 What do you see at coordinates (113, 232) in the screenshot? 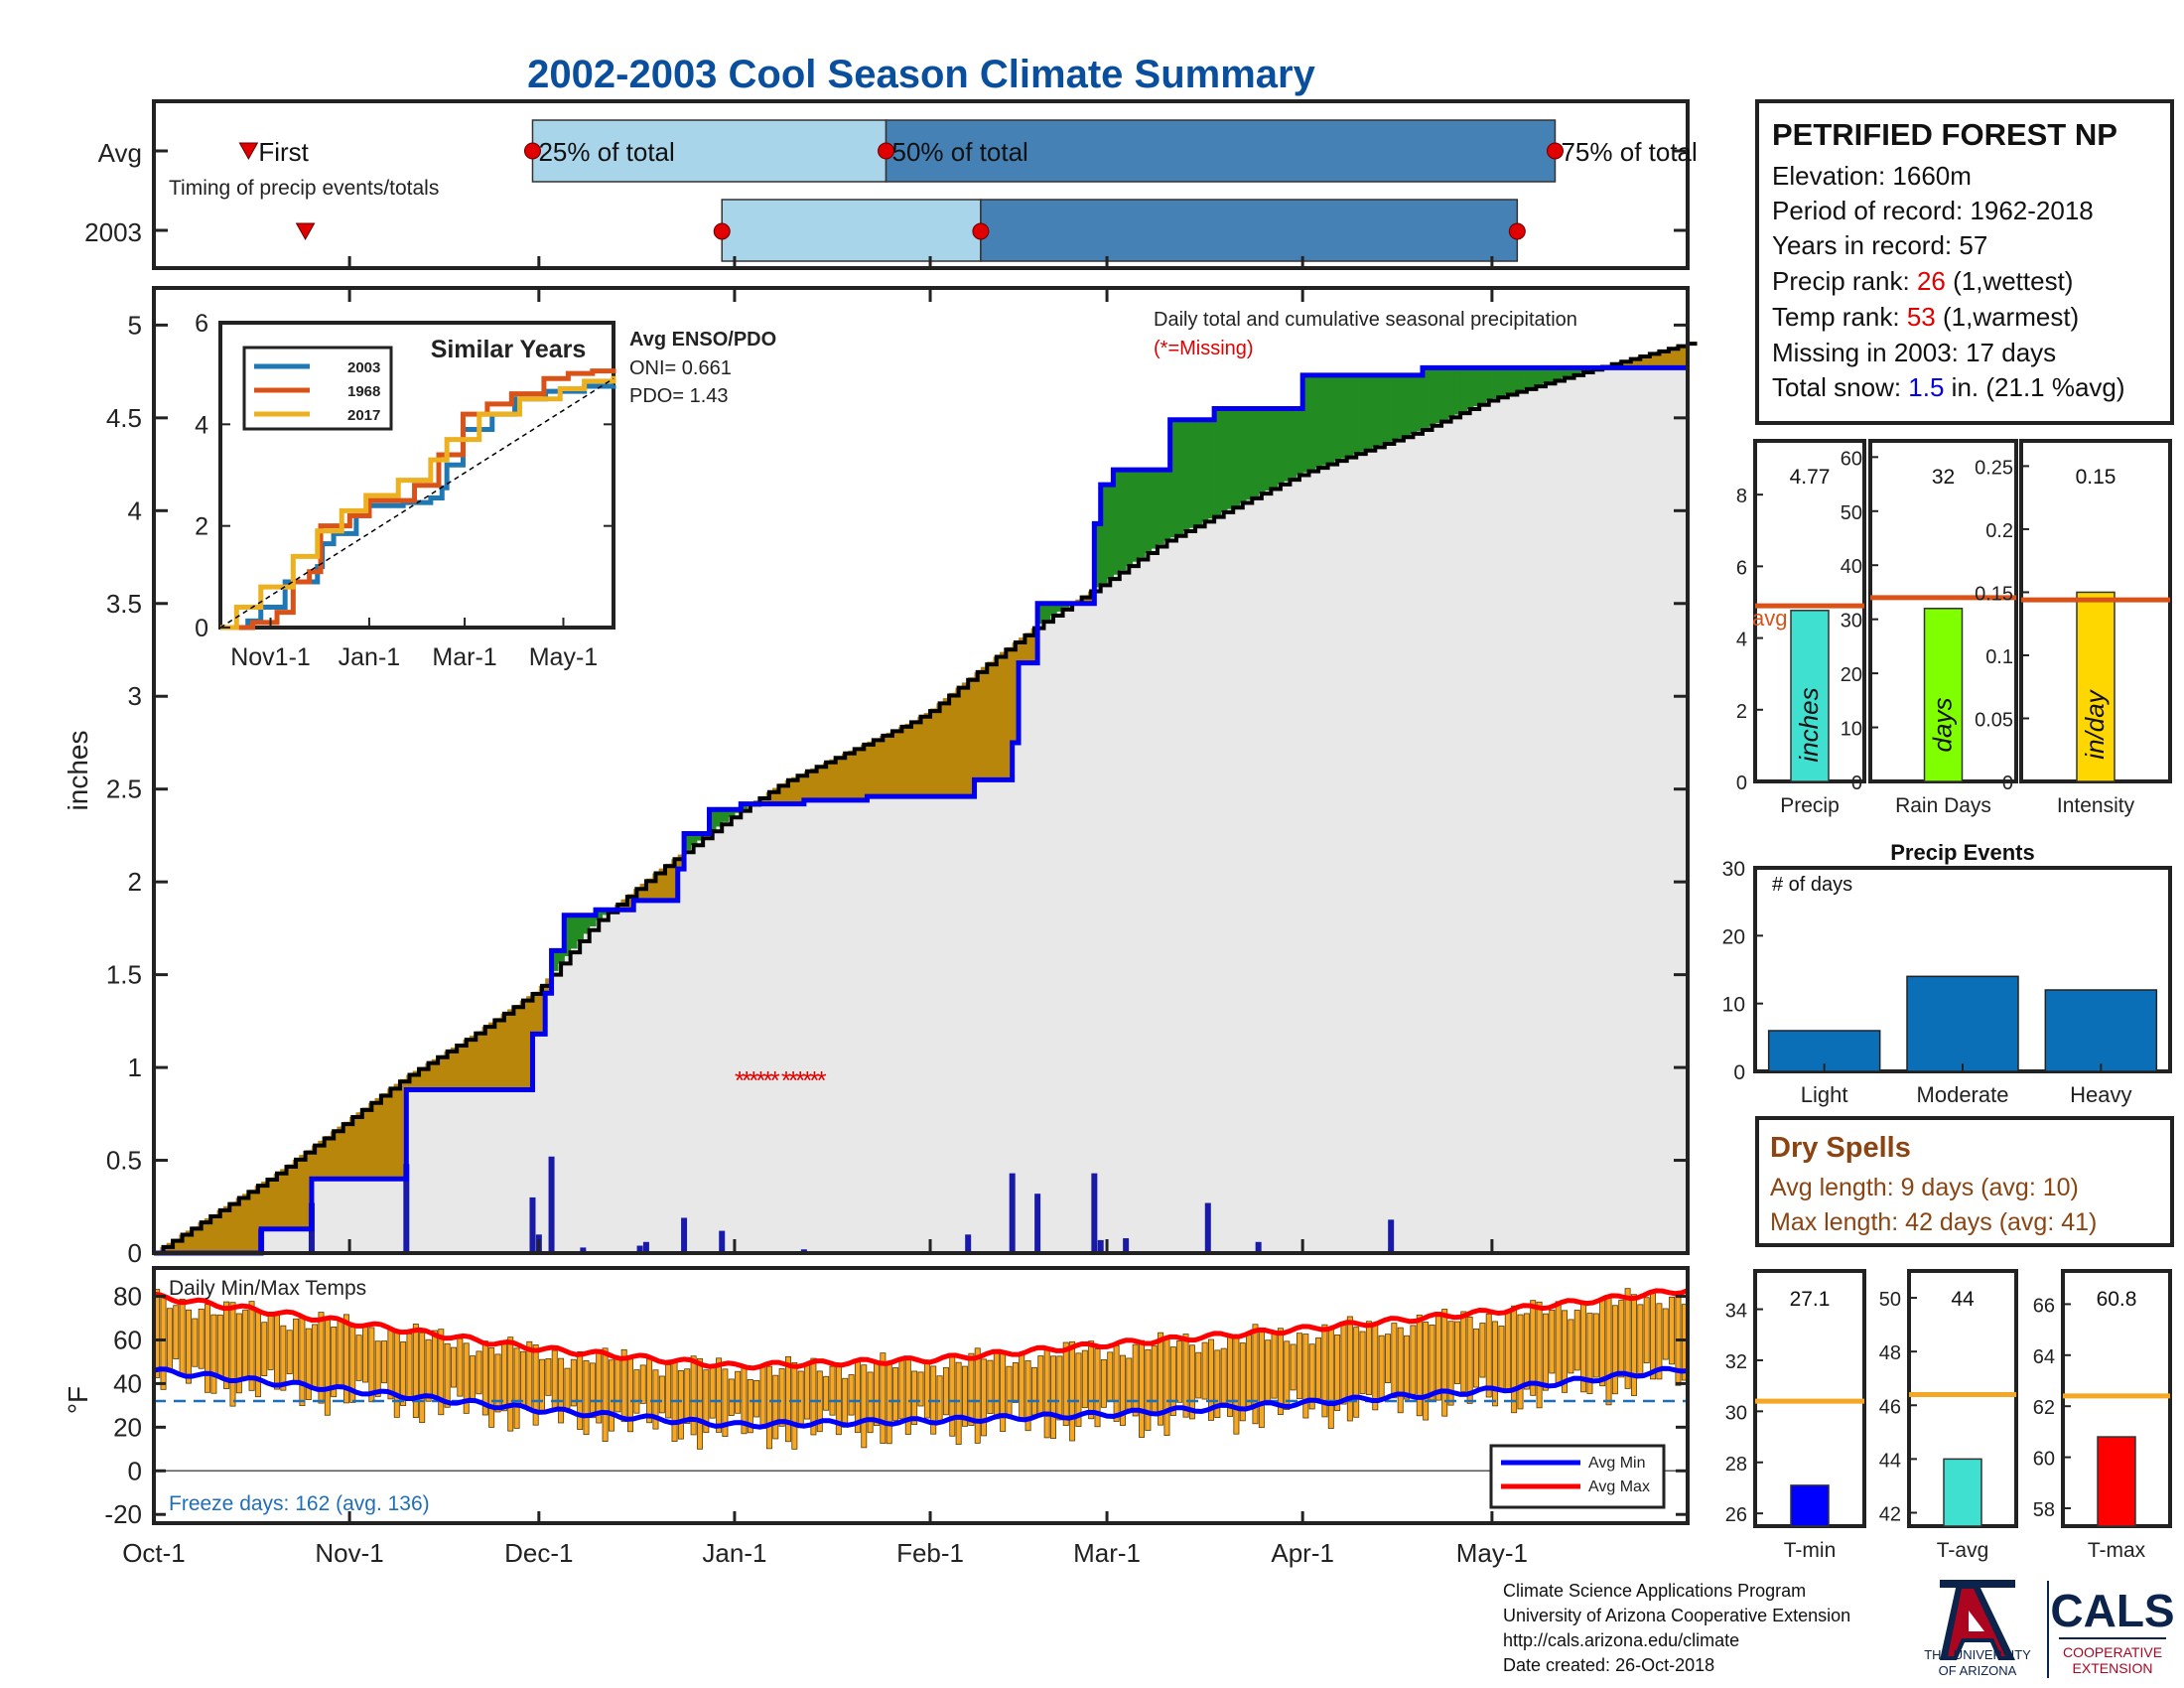
I see `timing-row-label-2003: 2003` at bounding box center [113, 232].